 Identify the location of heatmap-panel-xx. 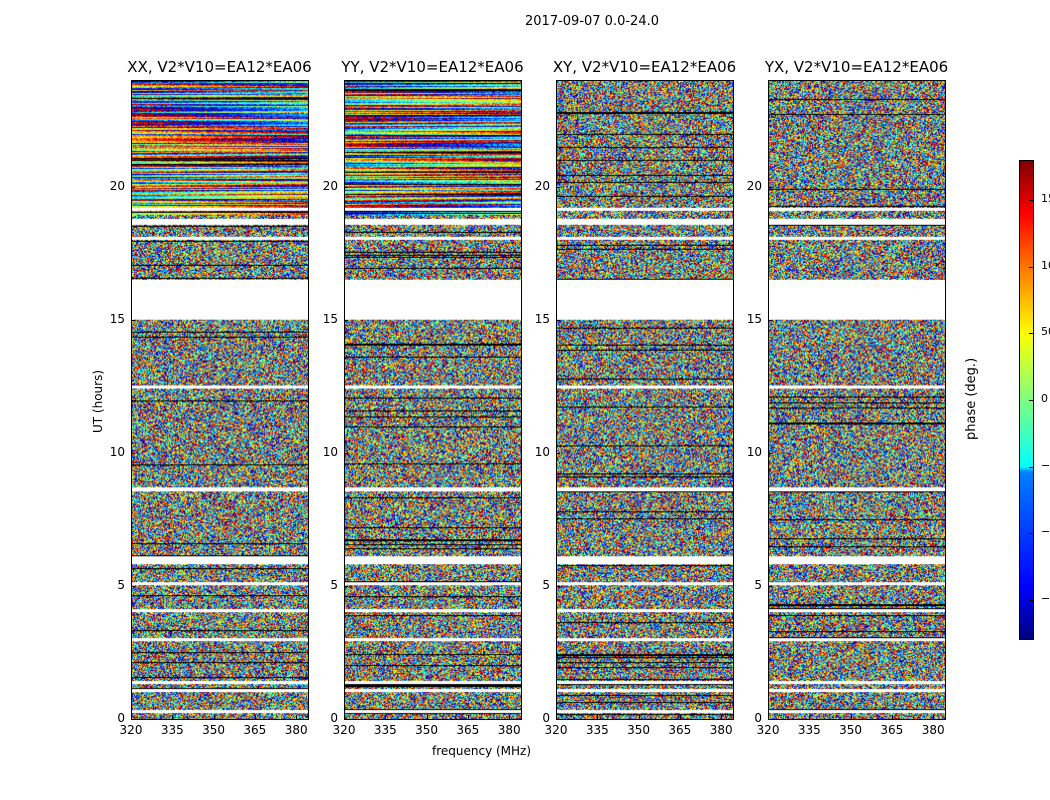
(220, 400).